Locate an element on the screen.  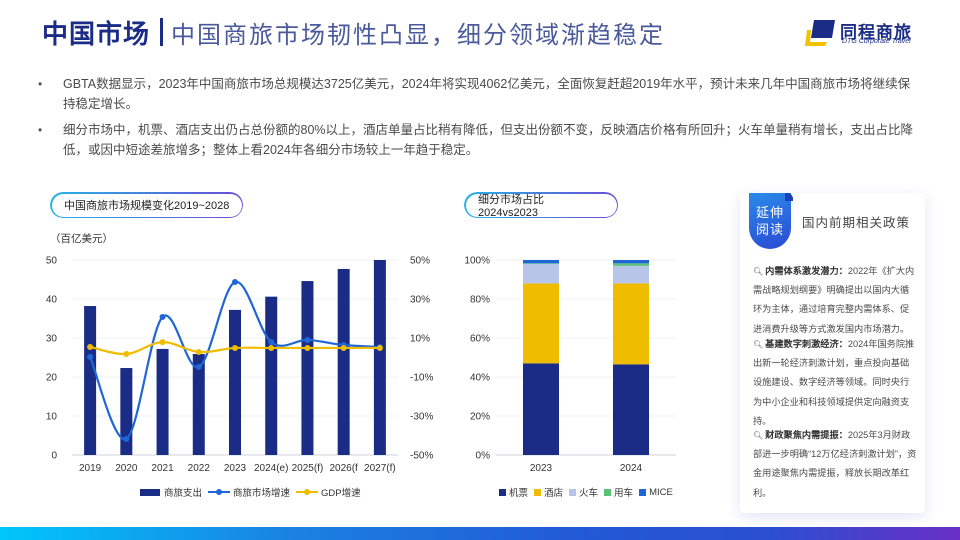
tag-line-1: 延伸 is located at coordinates (769, 212).